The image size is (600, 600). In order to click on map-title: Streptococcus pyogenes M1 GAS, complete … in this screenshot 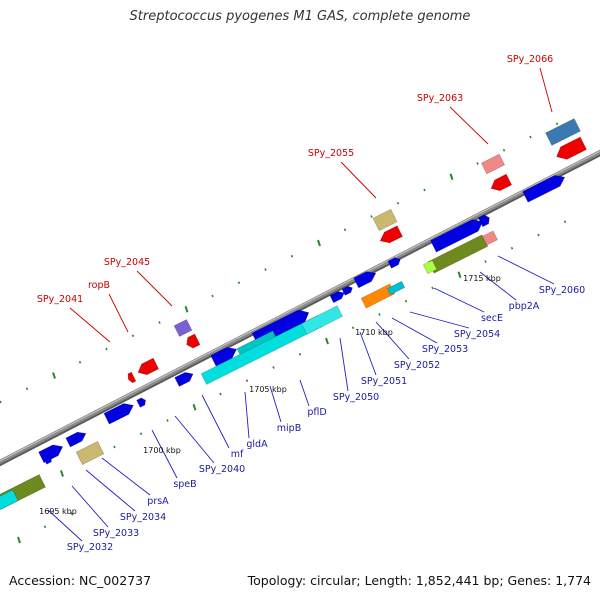, I will do `click(300, 16)`.